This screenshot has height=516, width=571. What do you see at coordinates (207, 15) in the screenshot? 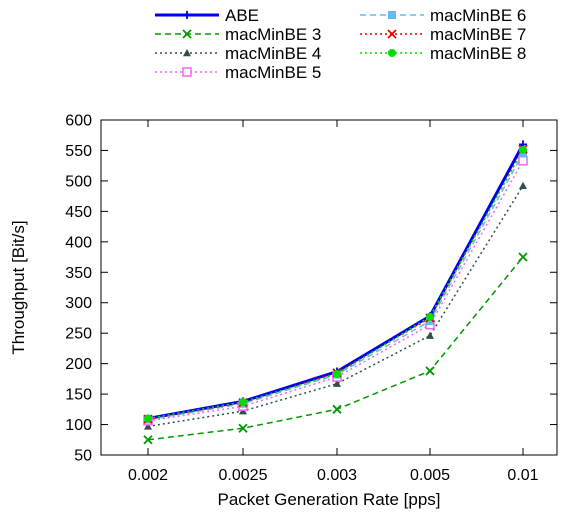
I see `legend-entry-0: ABE` at bounding box center [207, 15].